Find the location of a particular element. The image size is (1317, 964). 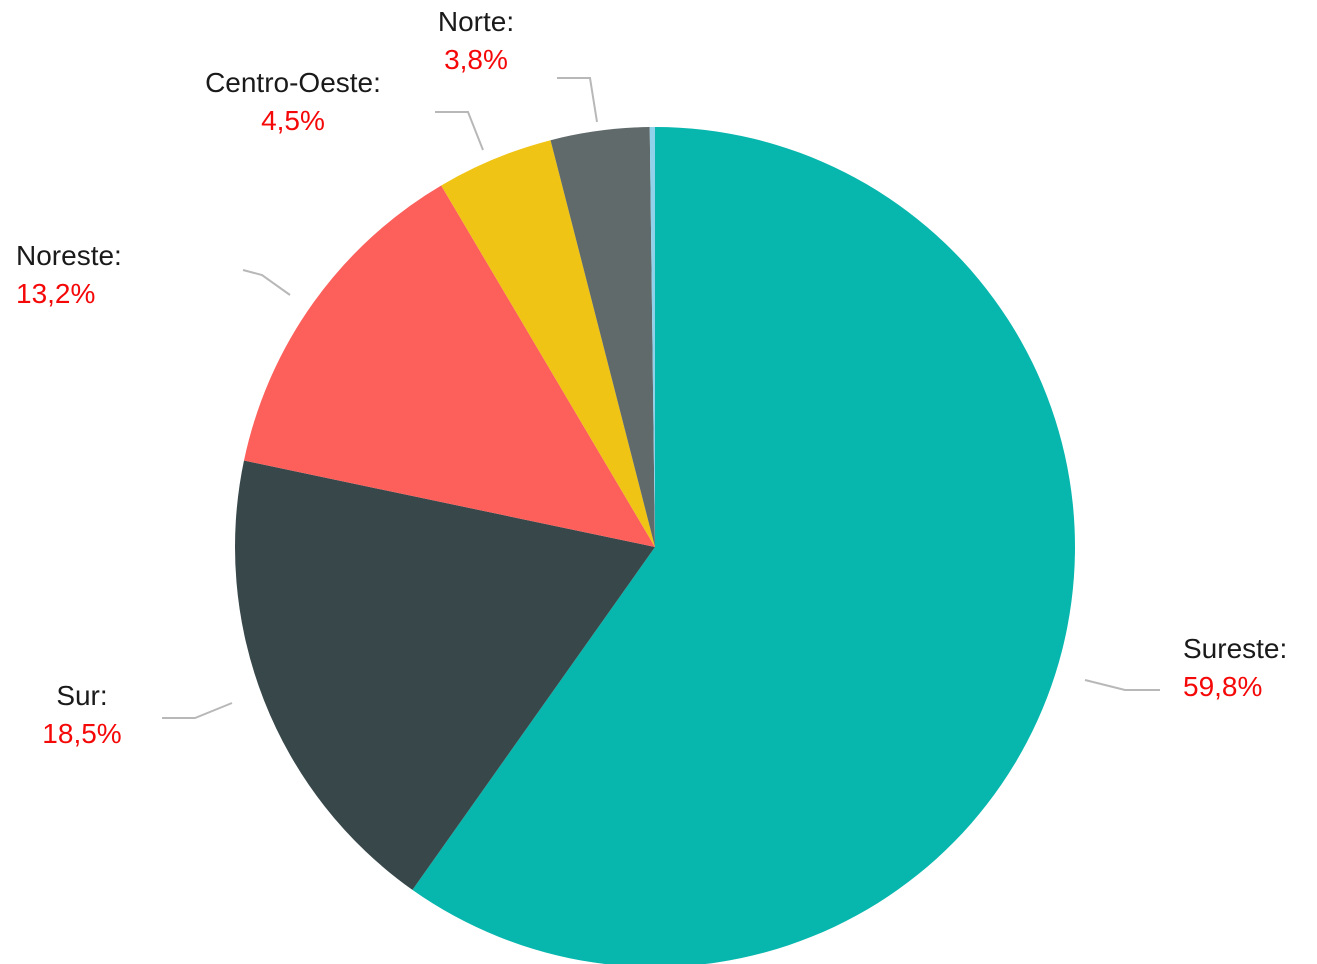

slice-label: Sureste: is located at coordinates (1235, 648).